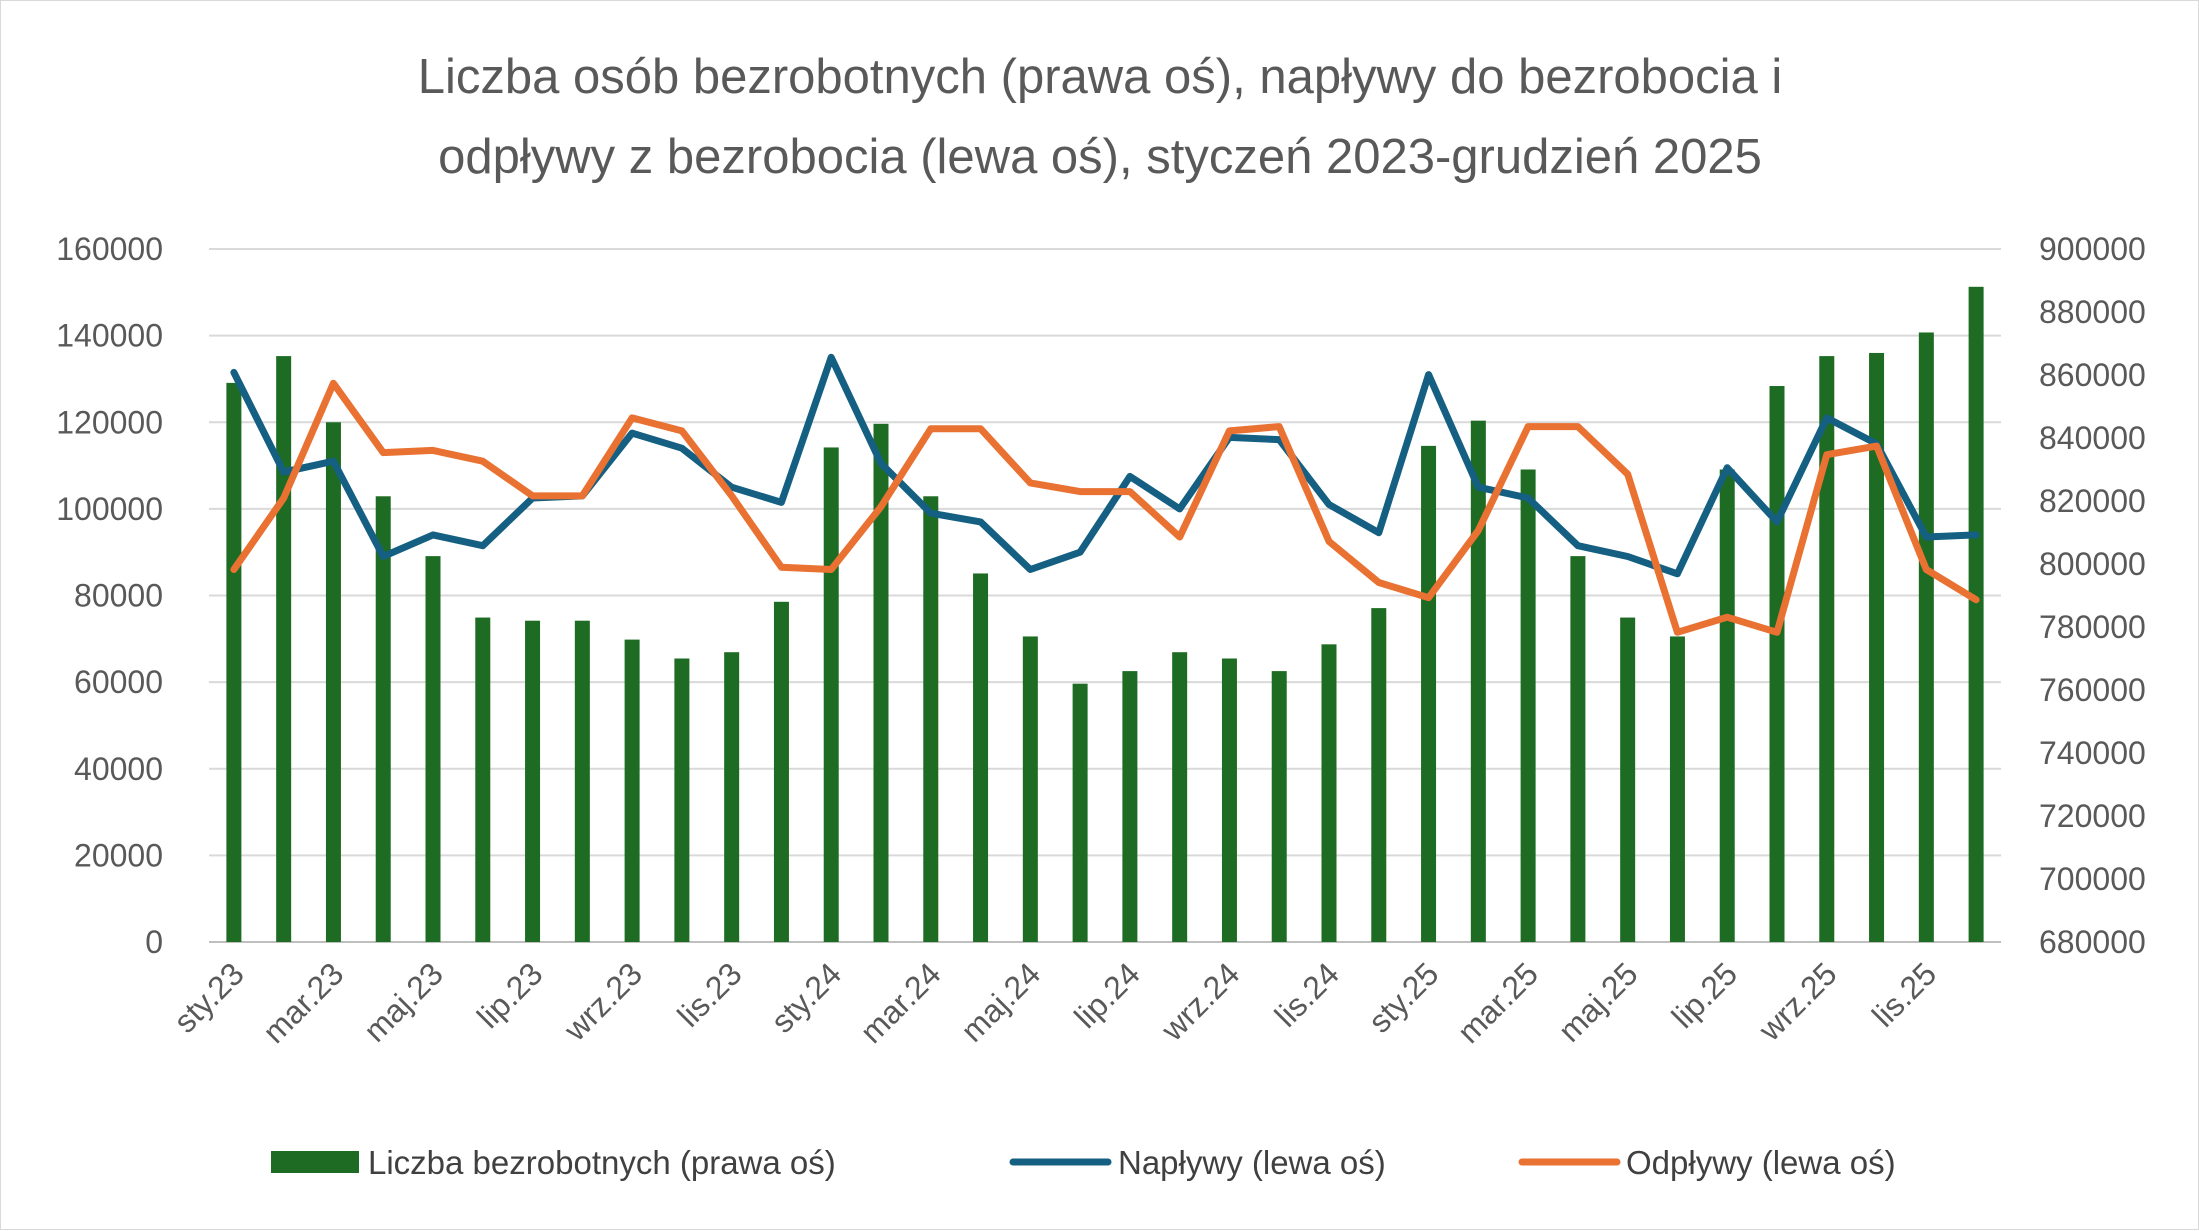  I want to click on right-axis-tick-label: 820000, so click(2092, 501).